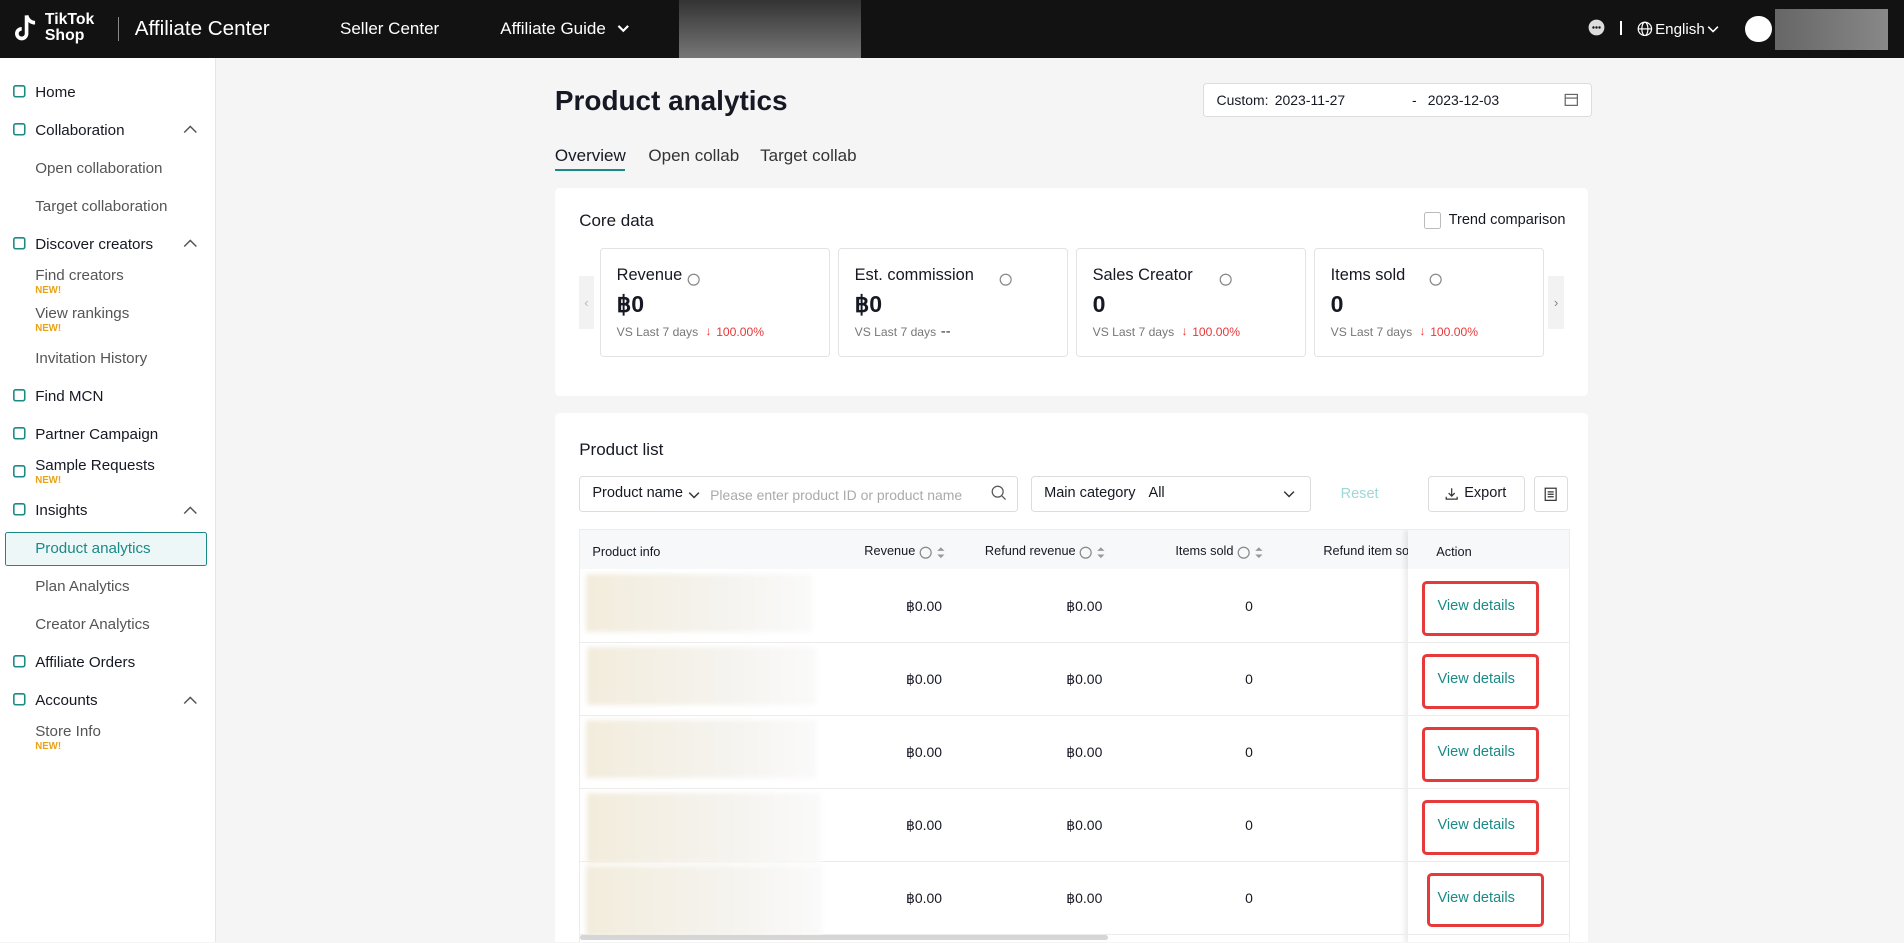  I want to click on reset-button: Reset, so click(1359, 493).